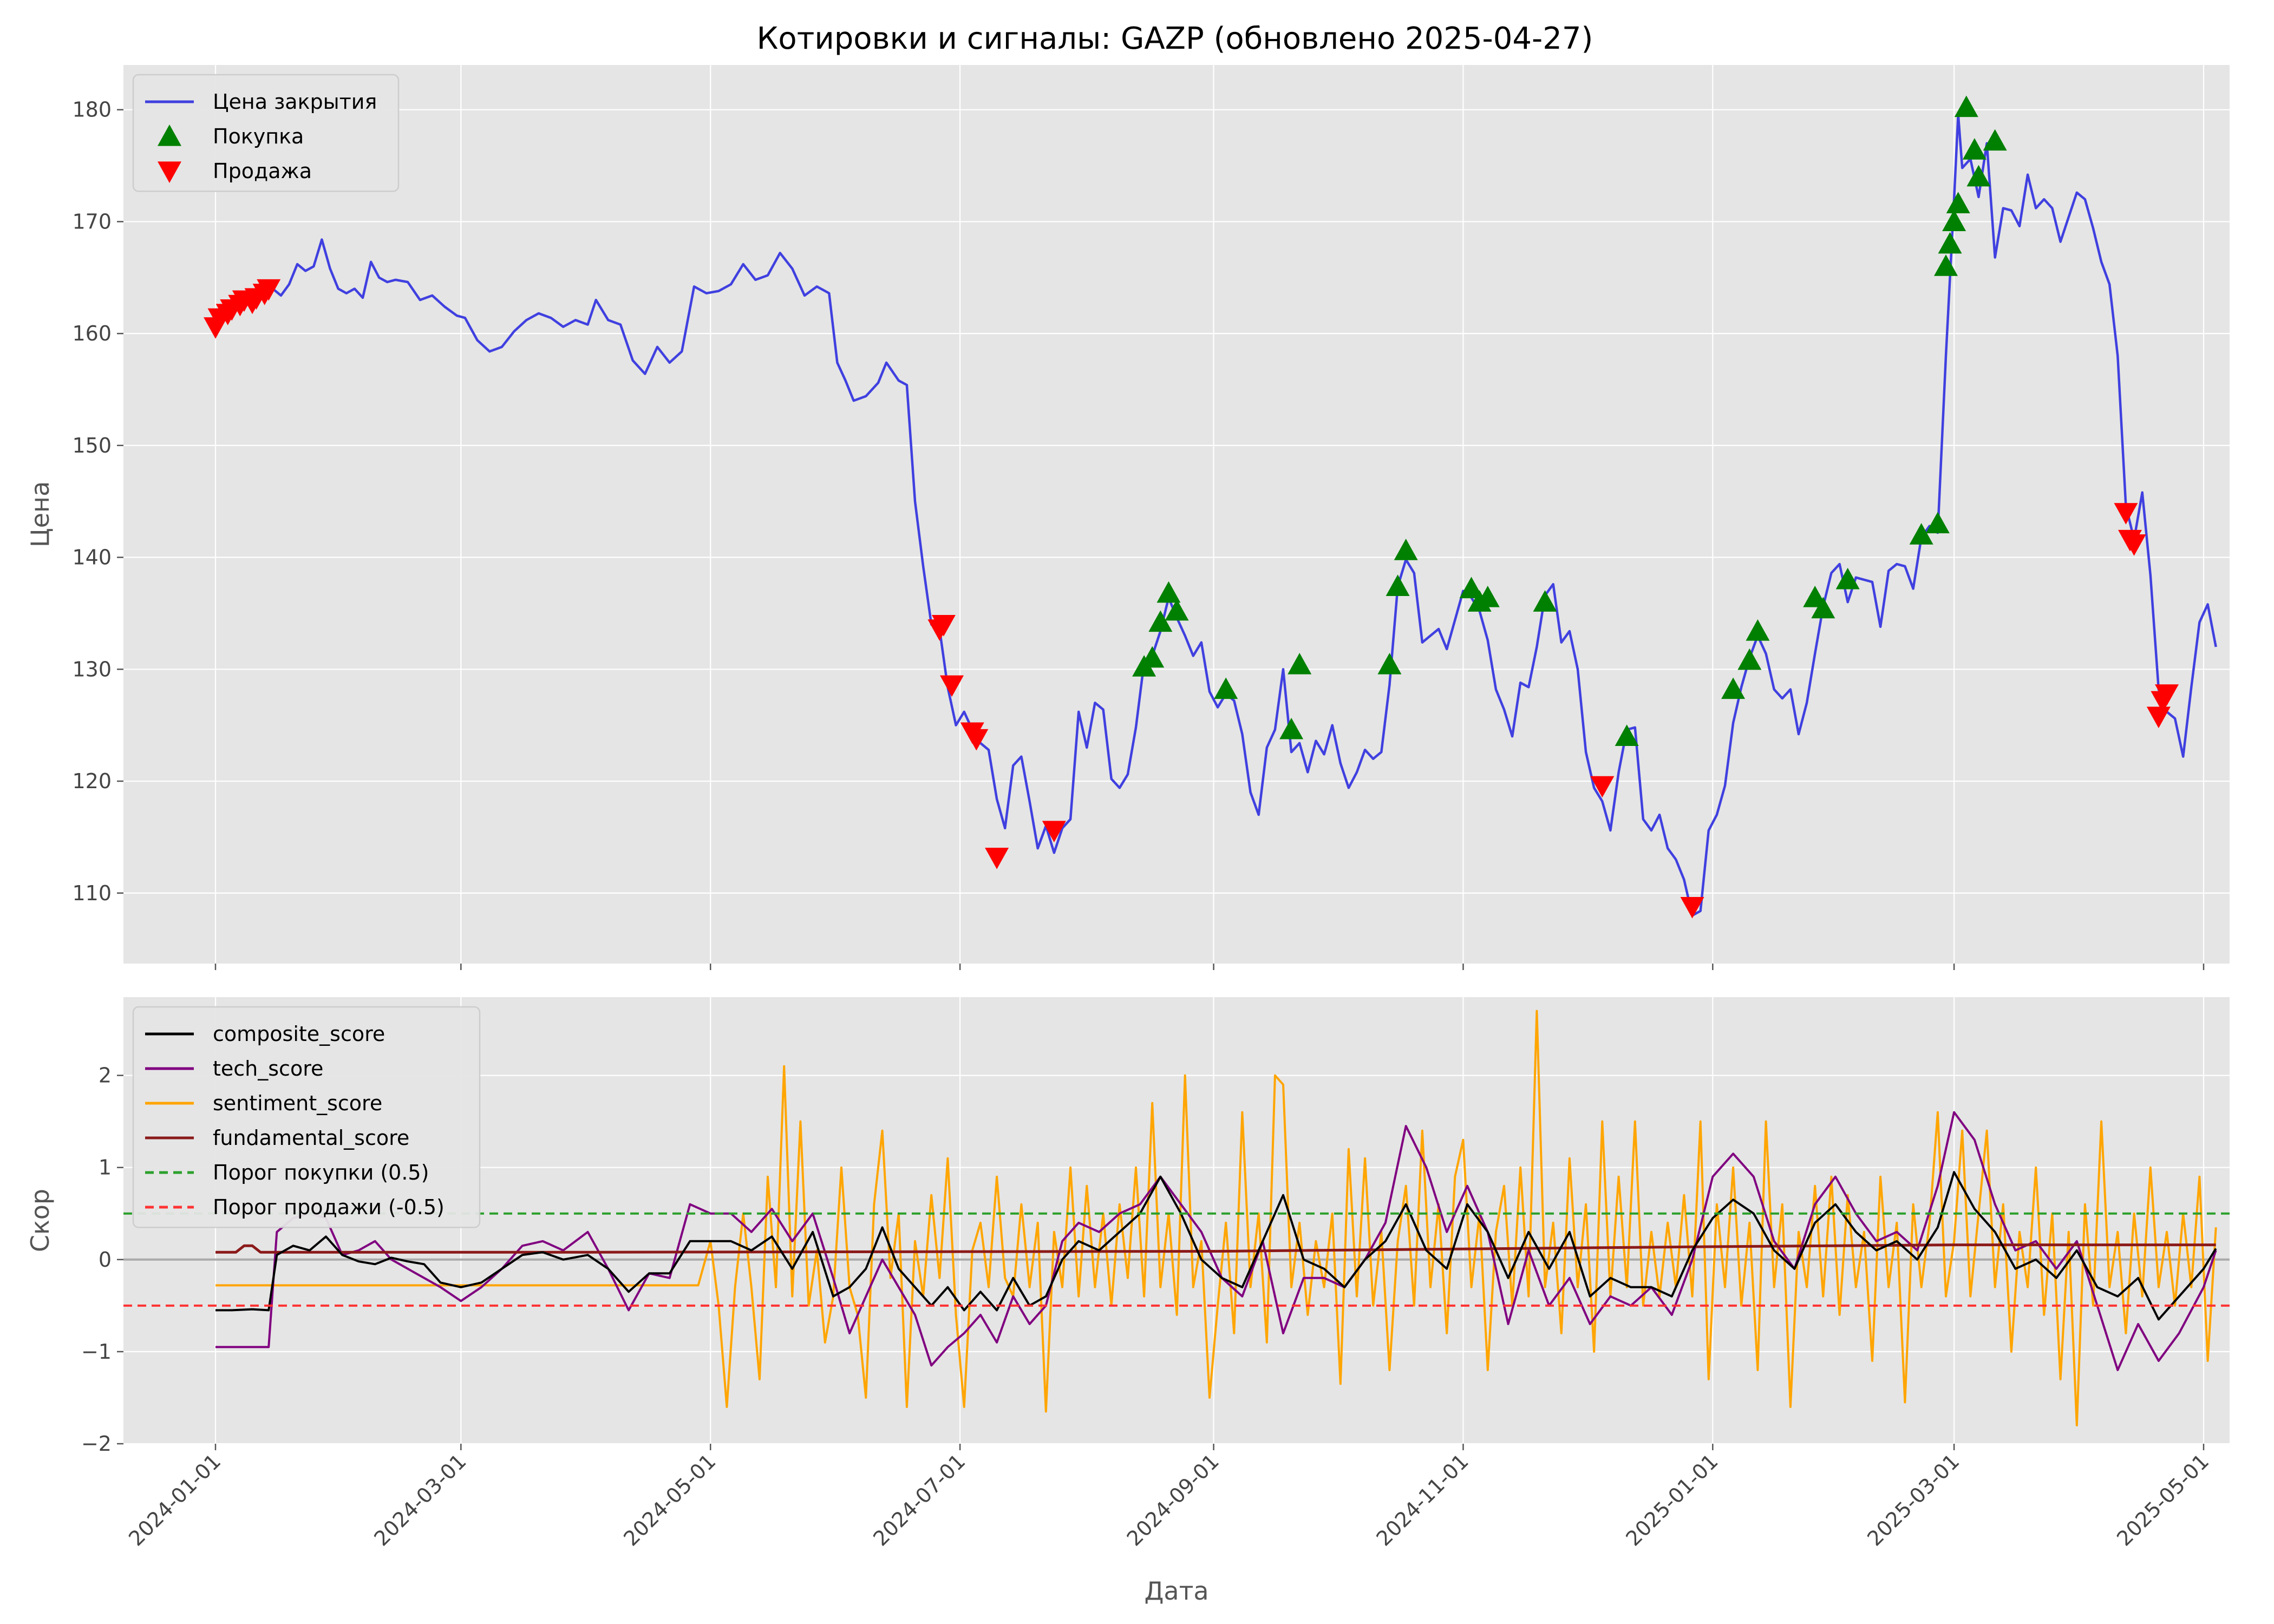 The width and height of the screenshot is (2274, 1624). What do you see at coordinates (311, 1138) in the screenshot?
I see `legend-label: fundamental_score` at bounding box center [311, 1138].